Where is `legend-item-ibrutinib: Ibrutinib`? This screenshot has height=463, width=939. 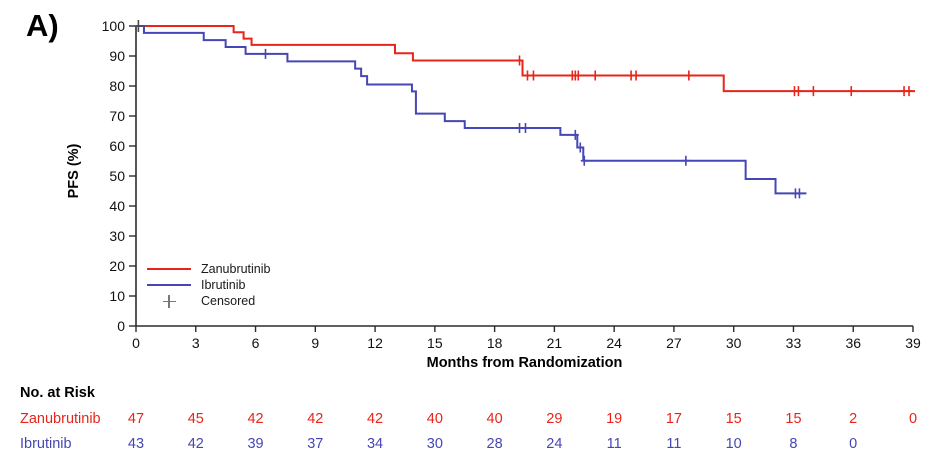
legend-item-ibrutinib: Ibrutinib is located at coordinates (209, 285).